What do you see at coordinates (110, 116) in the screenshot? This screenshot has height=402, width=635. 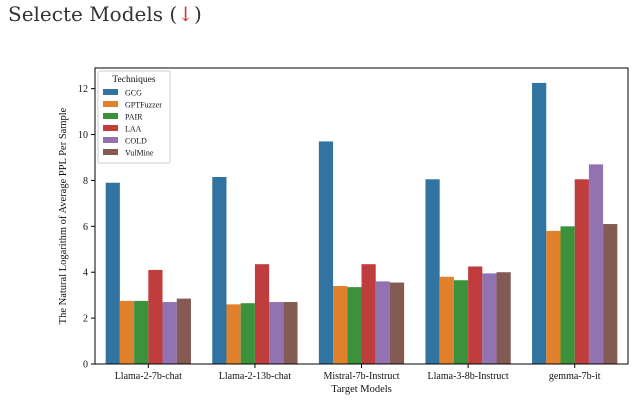 I see `legend-swatch-pair` at bounding box center [110, 116].